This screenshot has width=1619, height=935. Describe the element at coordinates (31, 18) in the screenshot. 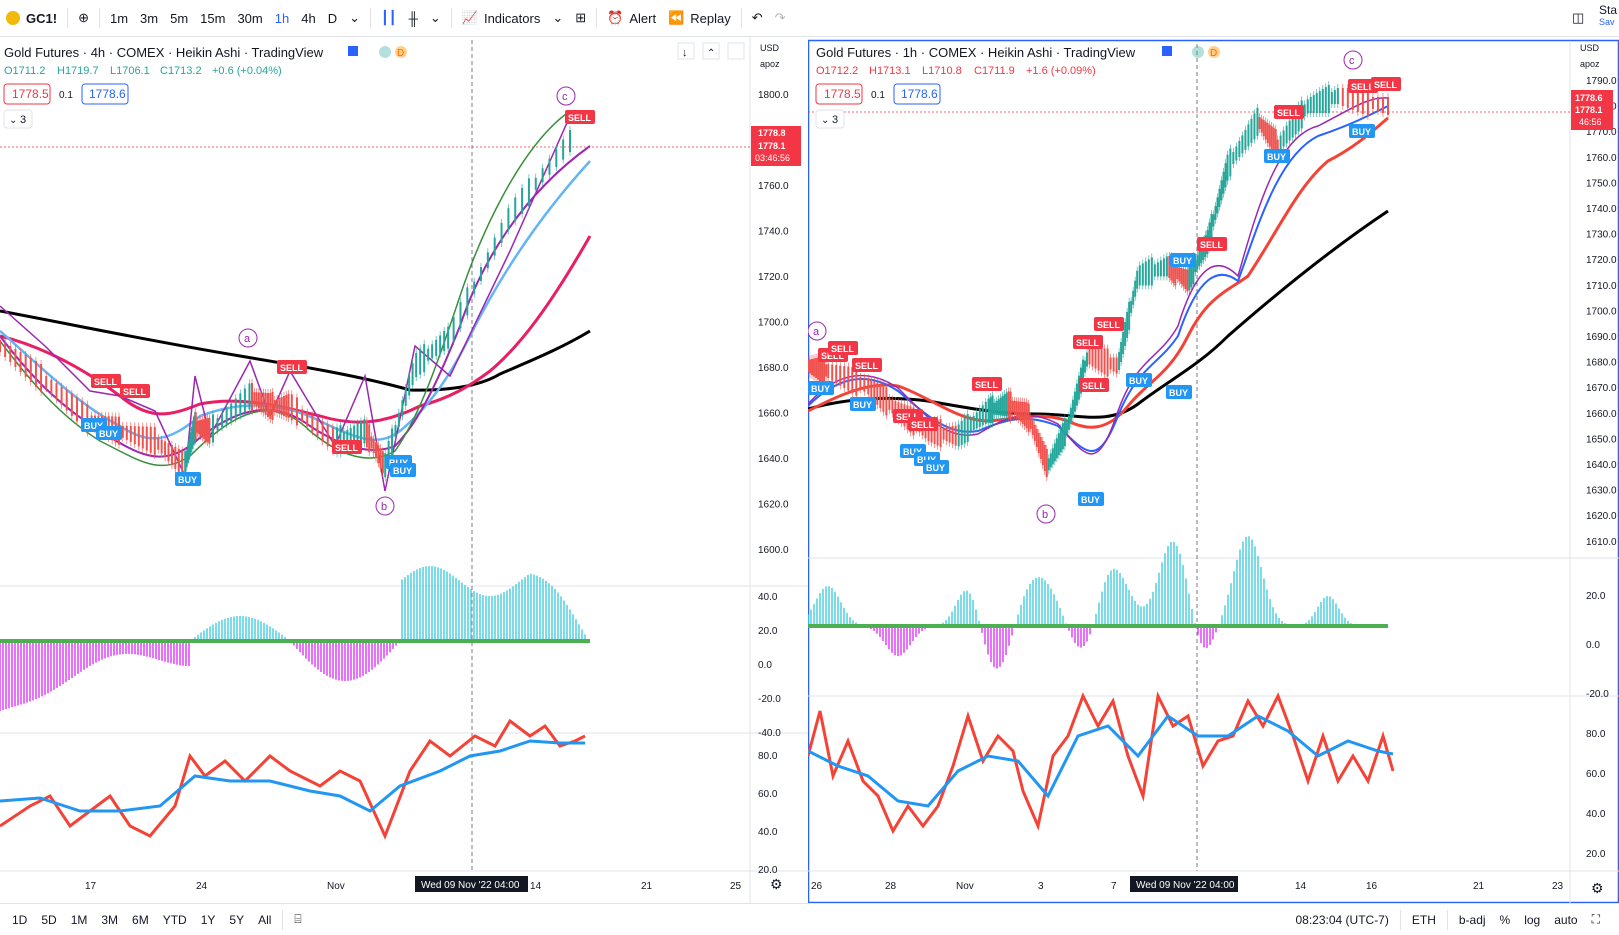

I see `symbol-search: GC1!` at that location.